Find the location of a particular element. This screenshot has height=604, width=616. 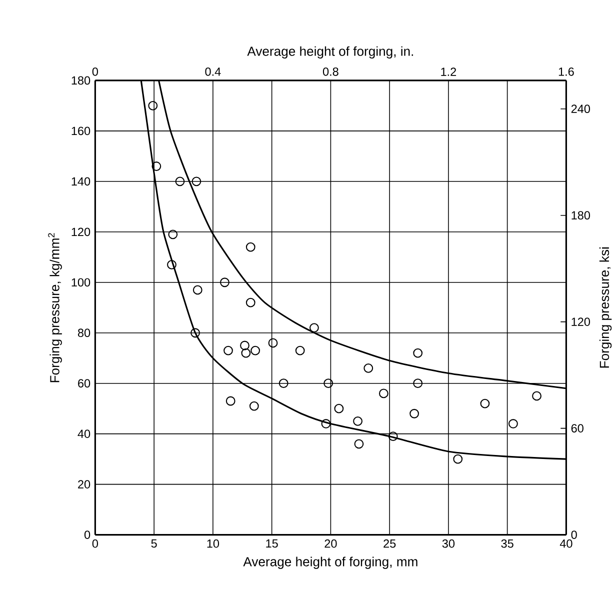

y-tick-label: 180 is located at coordinates (81, 80).